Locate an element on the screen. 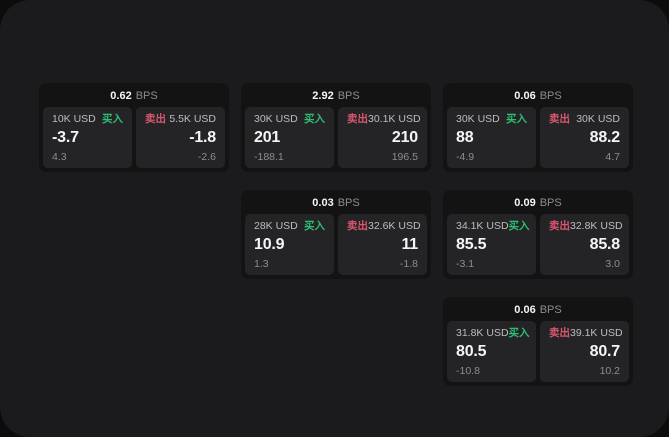  bps-value: 0.09 is located at coordinates (525, 202).